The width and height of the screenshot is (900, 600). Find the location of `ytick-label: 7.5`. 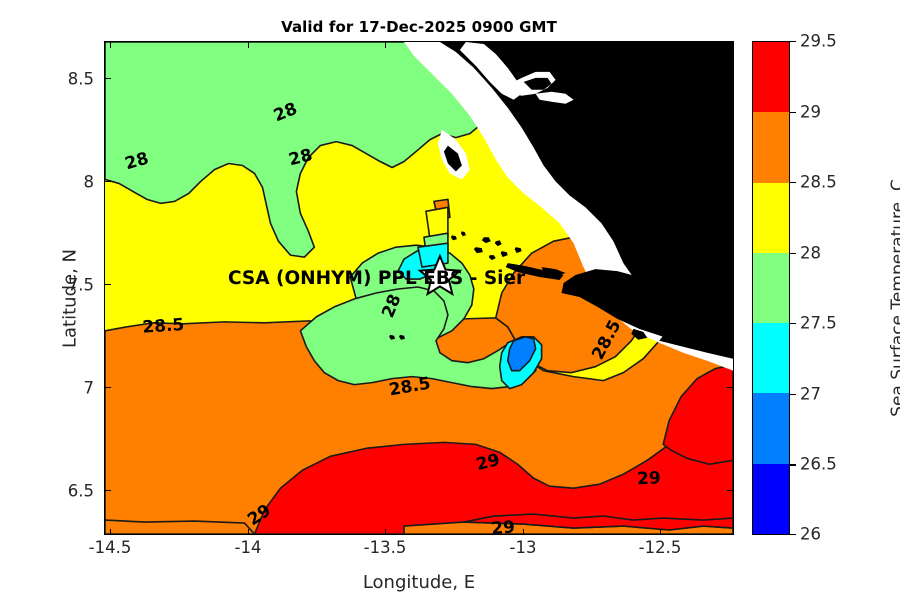

ytick-label: 7.5 is located at coordinates (80, 285).